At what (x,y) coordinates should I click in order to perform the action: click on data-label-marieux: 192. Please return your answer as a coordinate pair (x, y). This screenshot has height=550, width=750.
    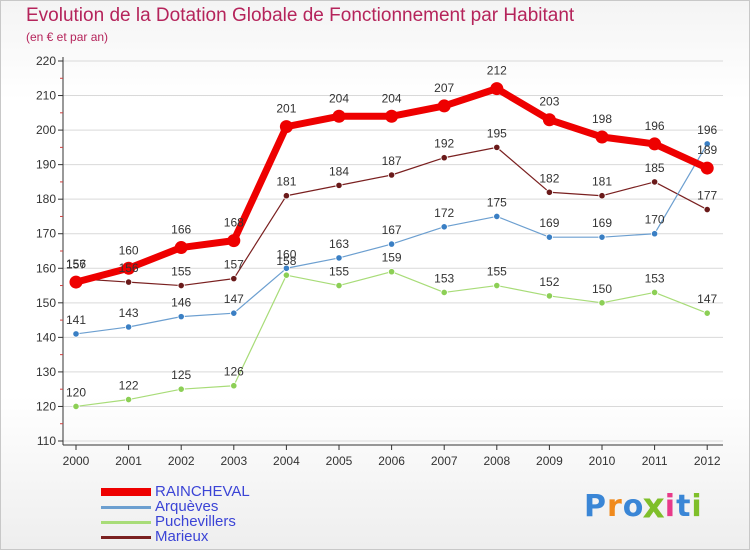
    Looking at the image, I should click on (444, 144).